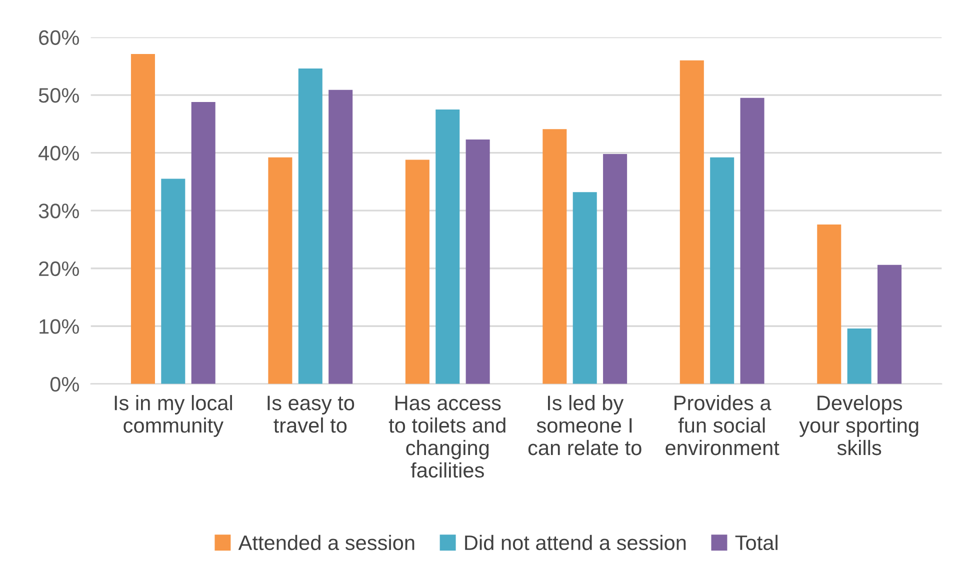 This screenshot has height=573, width=956. I want to click on y-tick-label: 20%, so click(59, 268).